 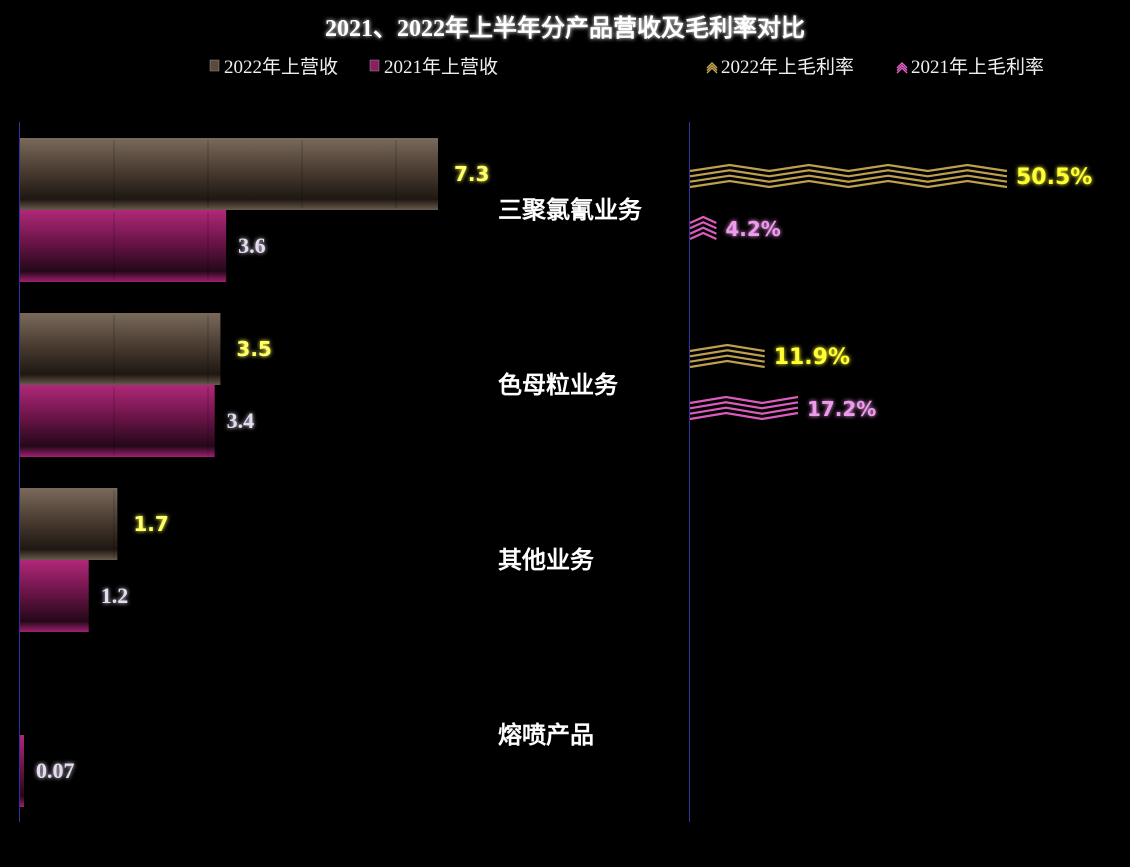 I want to click on legend-2022-revenue: 2022年上营收, so click(x=273, y=67).